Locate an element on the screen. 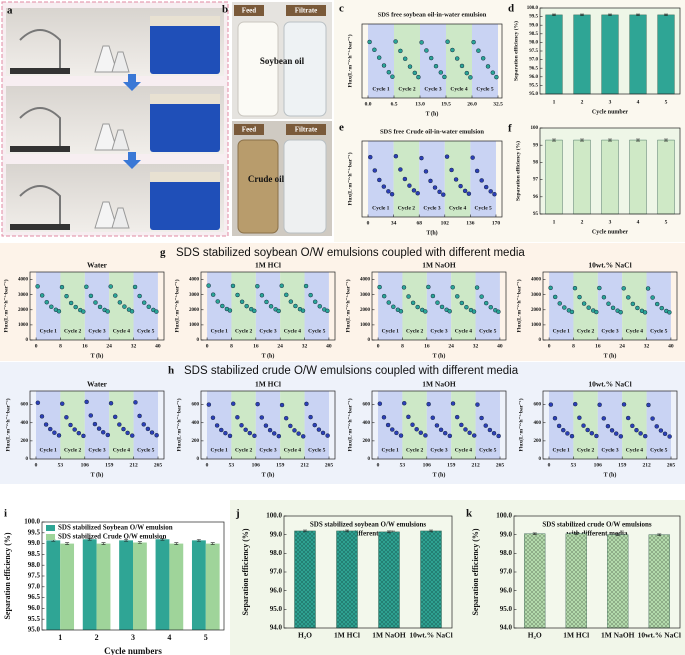  x-tick-label: 32 is located at coordinates (476, 346).